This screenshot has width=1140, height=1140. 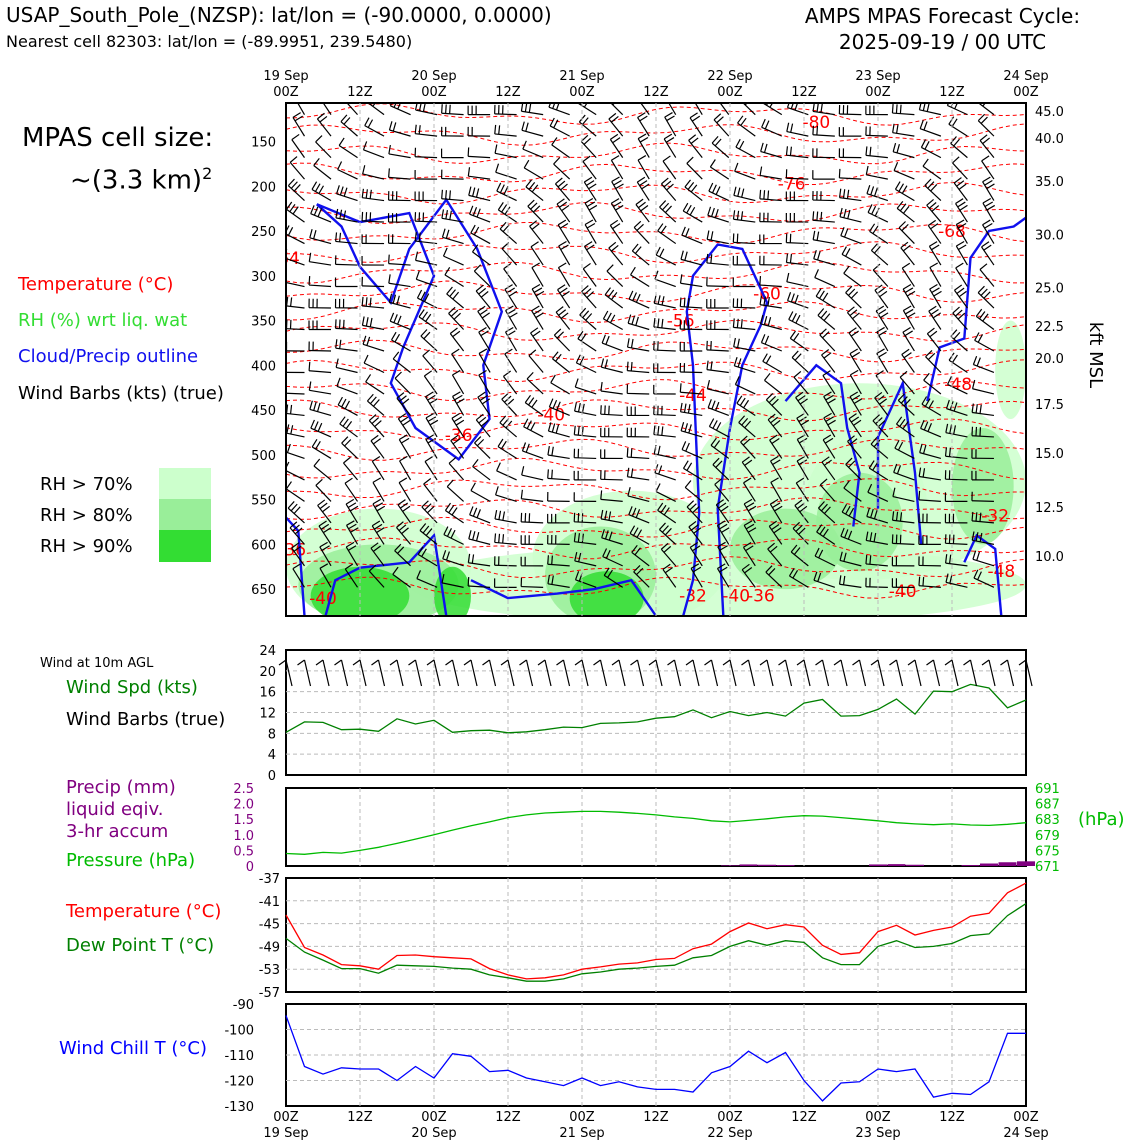 I want to click on bottom-time-label: 00Z, so click(x=1026, y=1117).